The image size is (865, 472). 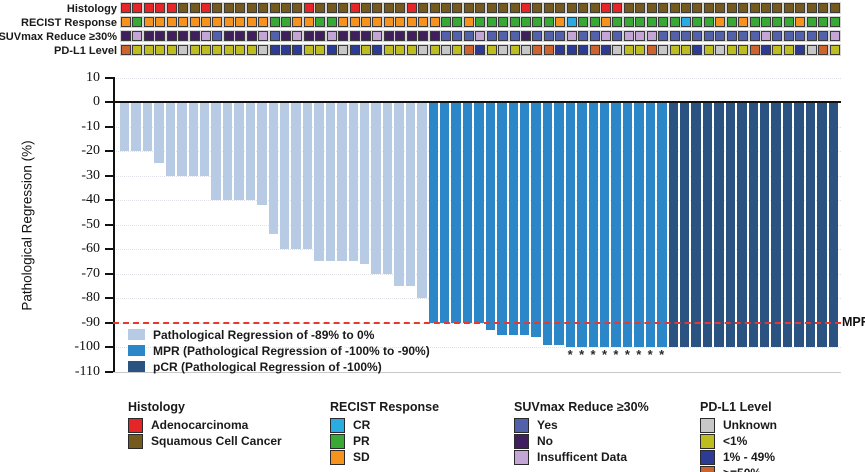 What do you see at coordinates (481, 9) in the screenshot?
I see `track-histology` at bounding box center [481, 9].